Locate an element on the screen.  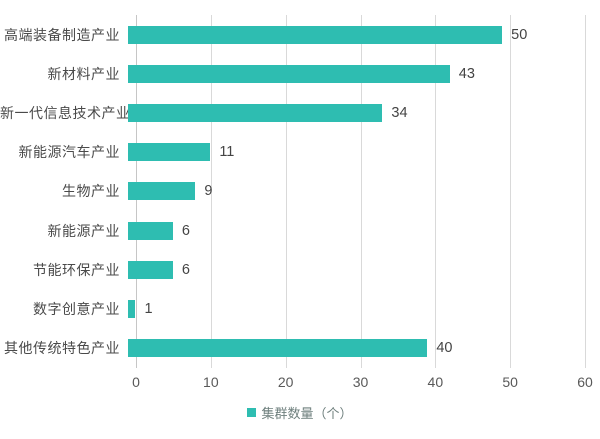
bar-row: 高端装备制造产业 50 is located at coordinates (300, 34).